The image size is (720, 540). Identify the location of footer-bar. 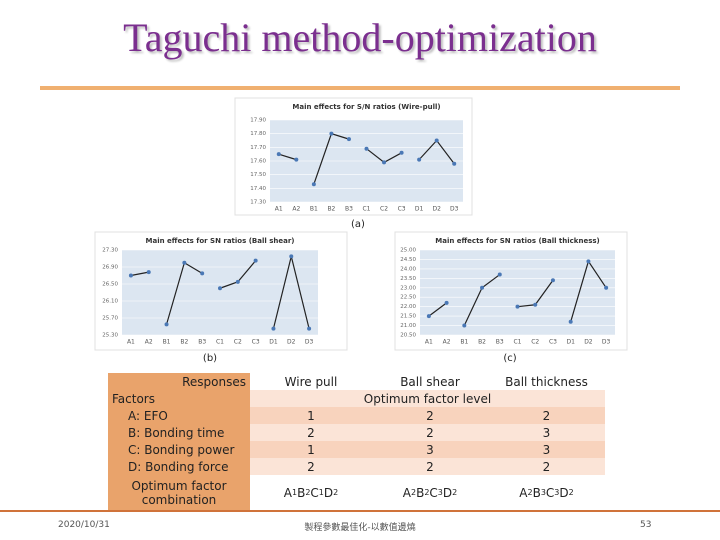
(360, 511).